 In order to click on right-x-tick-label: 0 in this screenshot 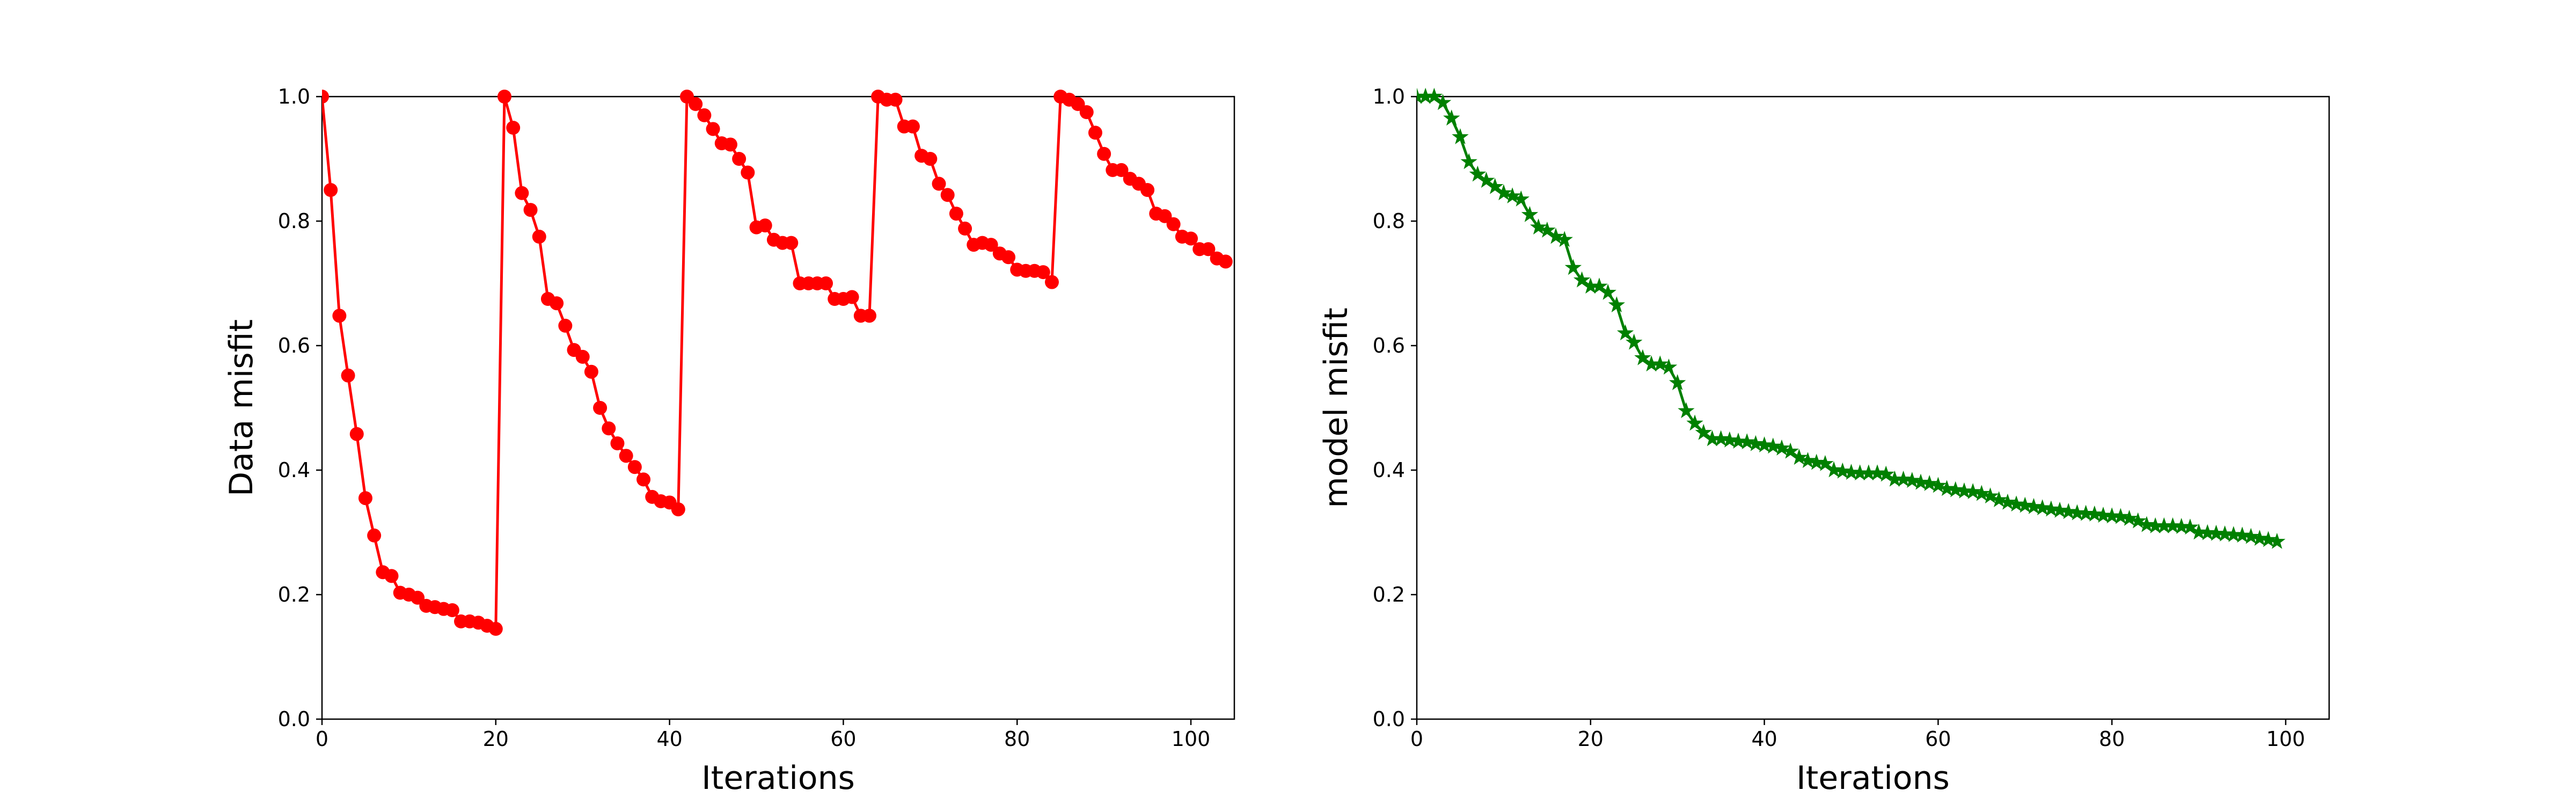, I will do `click(1416, 739)`.